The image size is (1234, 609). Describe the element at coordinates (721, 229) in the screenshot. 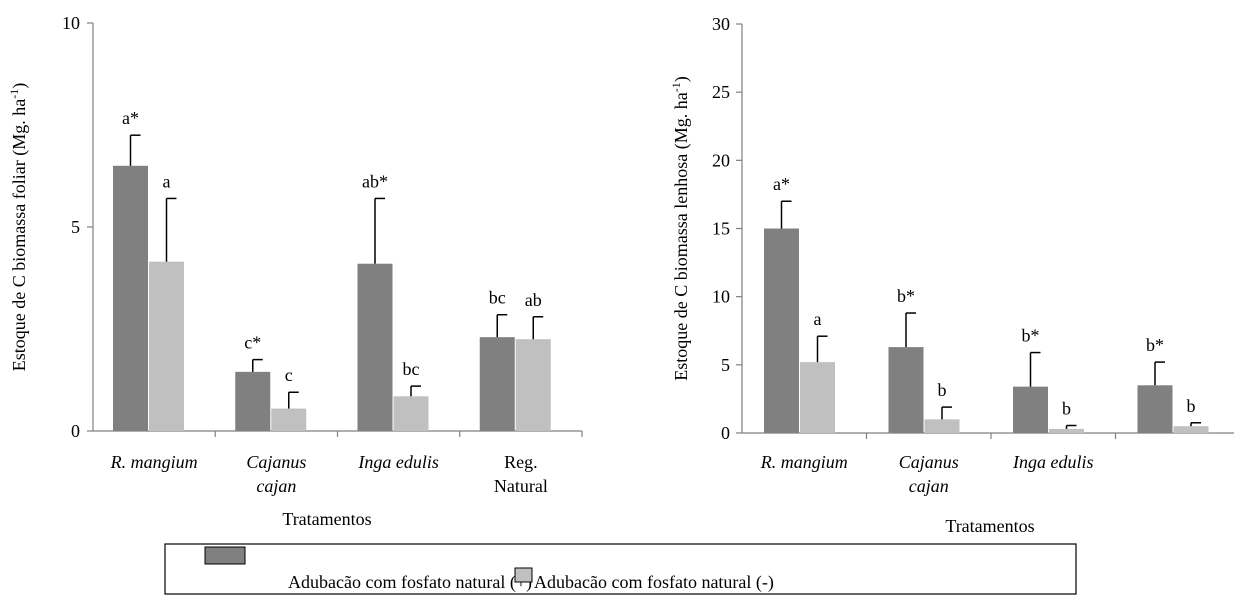

I see `y-tick-label: 15` at that location.